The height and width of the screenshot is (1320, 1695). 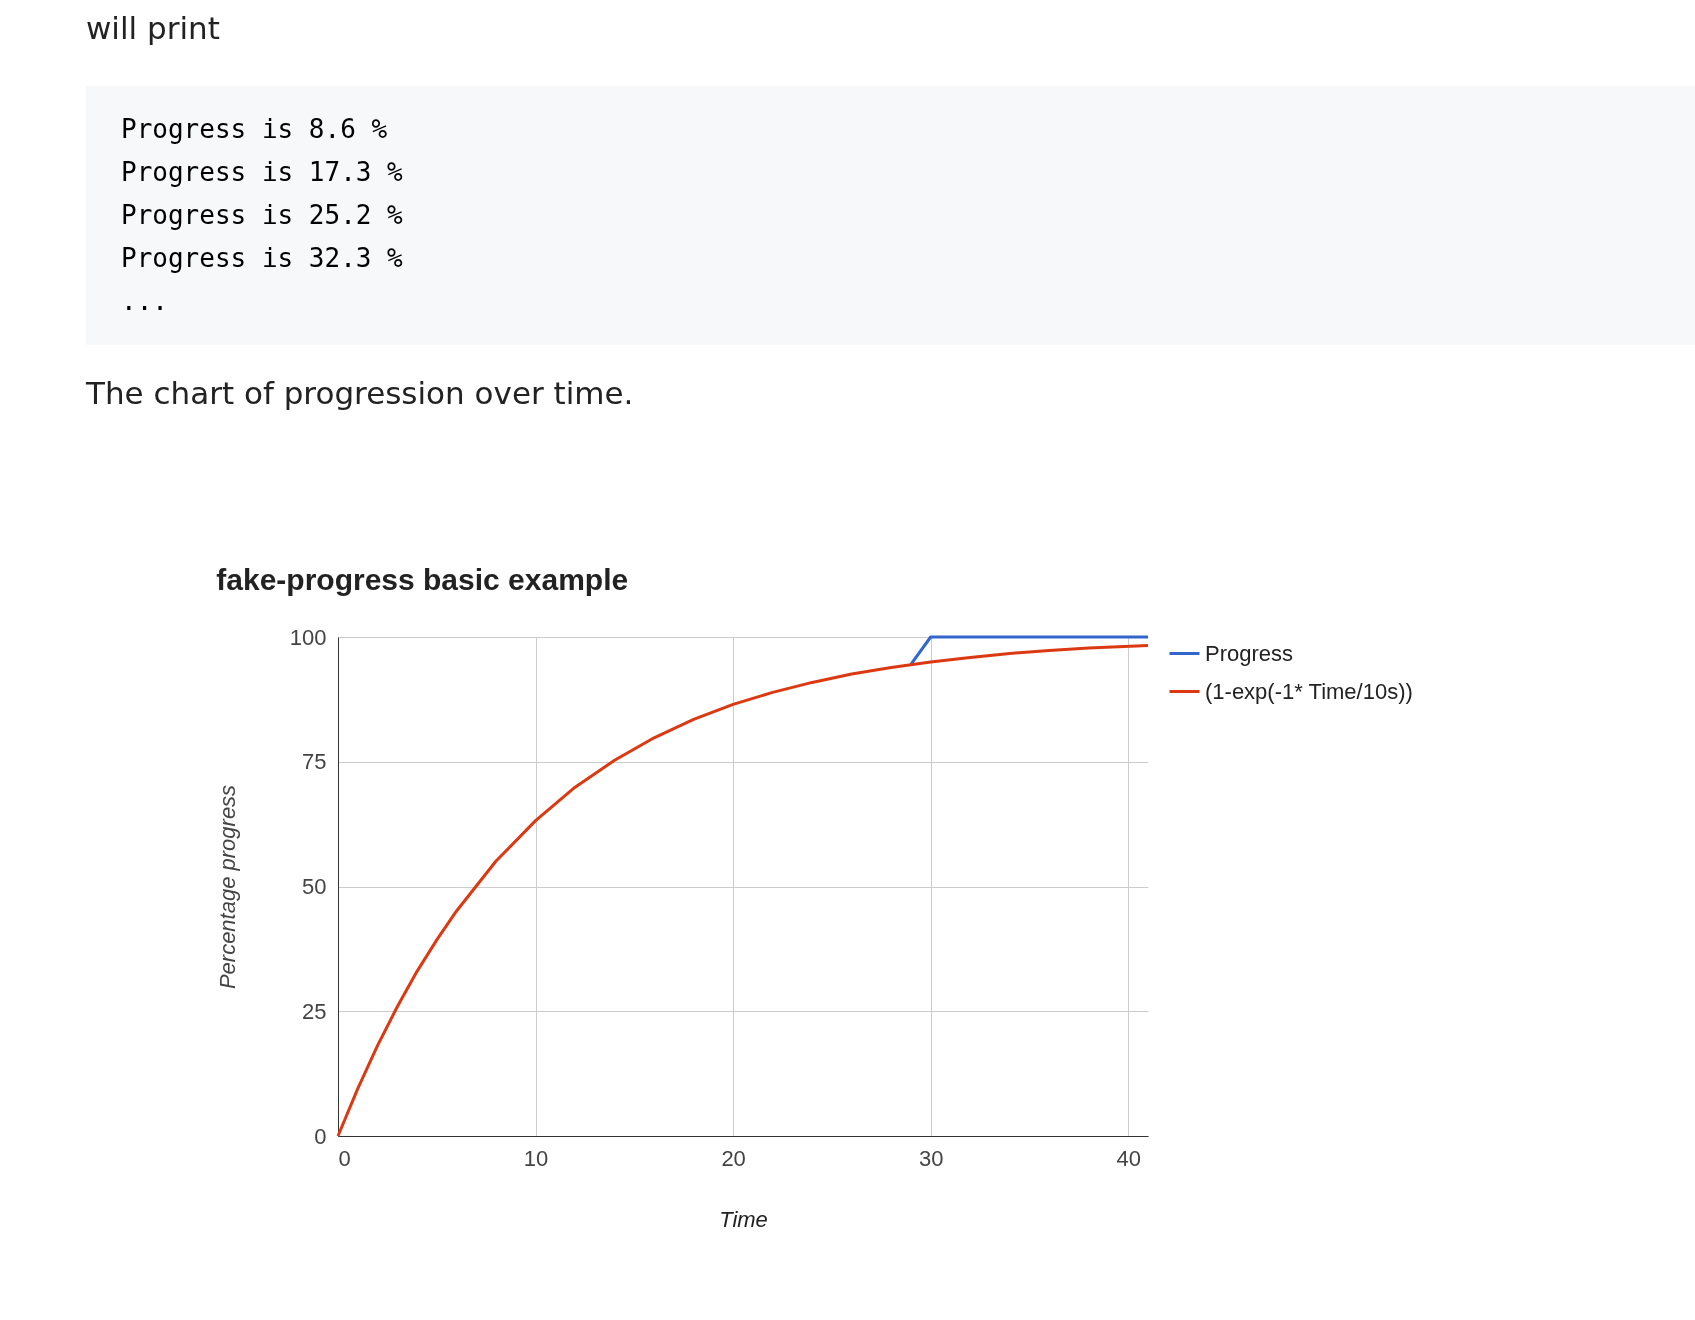 I want to click on legend-label: (1-exp(-1* Time/10s)), so click(x=1309, y=691).